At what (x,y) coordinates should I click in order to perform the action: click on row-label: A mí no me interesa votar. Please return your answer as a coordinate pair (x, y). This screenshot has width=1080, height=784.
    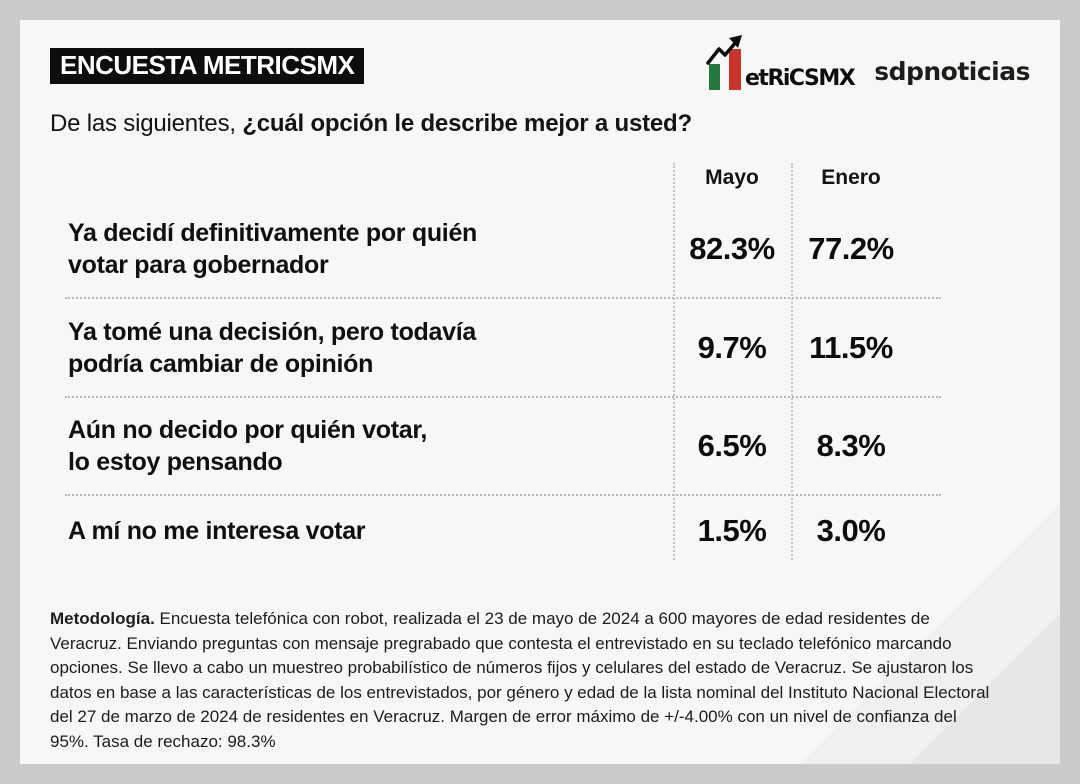
    Looking at the image, I should click on (217, 531).